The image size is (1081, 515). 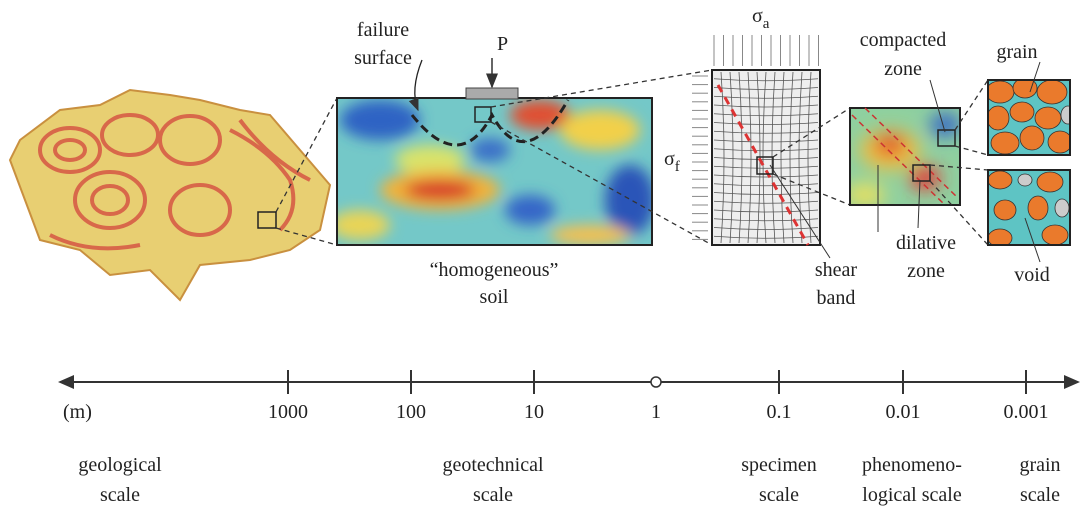 What do you see at coordinates (170, 195) in the screenshot?
I see `geological-model` at bounding box center [170, 195].